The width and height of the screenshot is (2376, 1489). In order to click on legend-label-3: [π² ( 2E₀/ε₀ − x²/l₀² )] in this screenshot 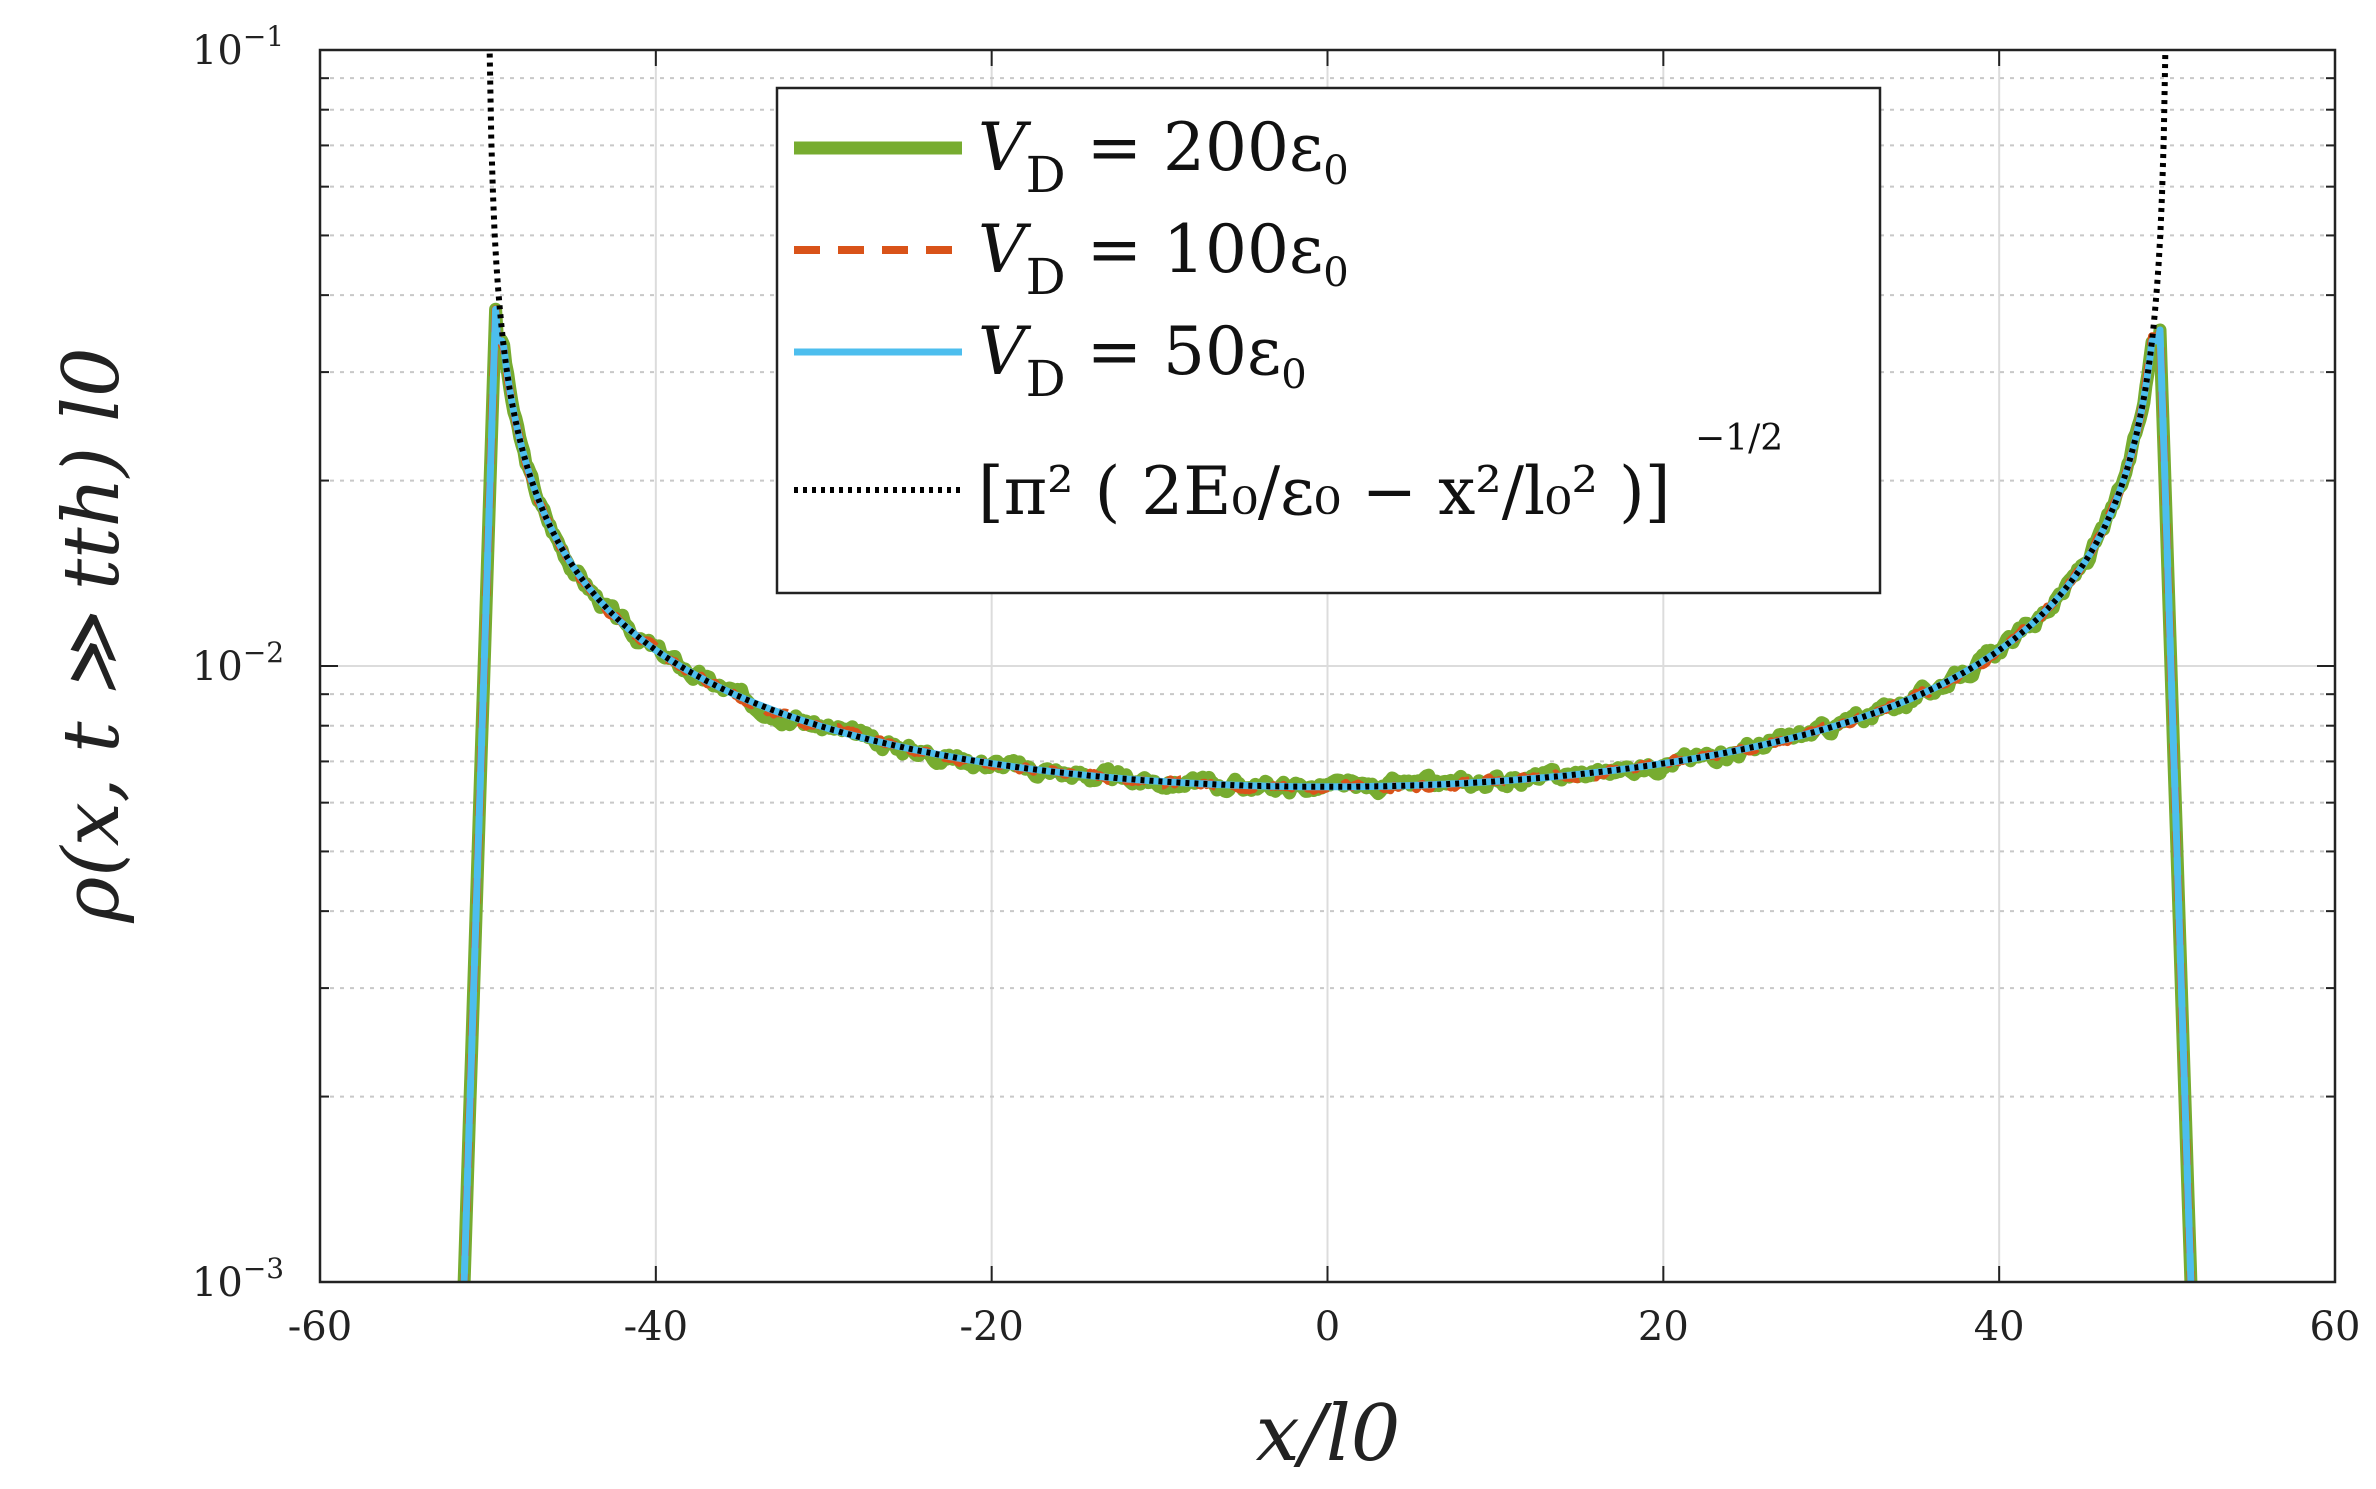, I will do `click(1324, 491)`.